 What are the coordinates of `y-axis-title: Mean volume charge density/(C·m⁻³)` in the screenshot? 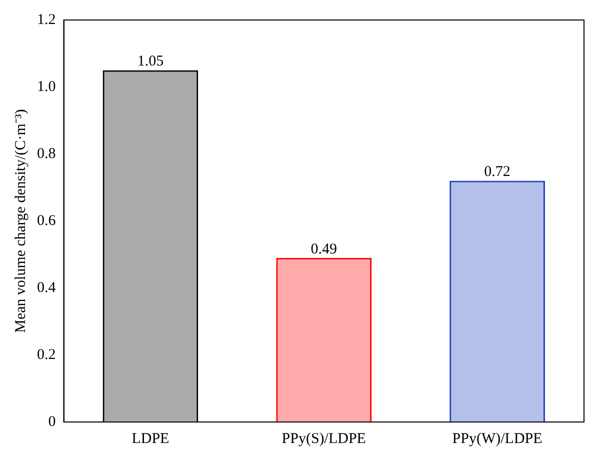 It's located at (20, 221).